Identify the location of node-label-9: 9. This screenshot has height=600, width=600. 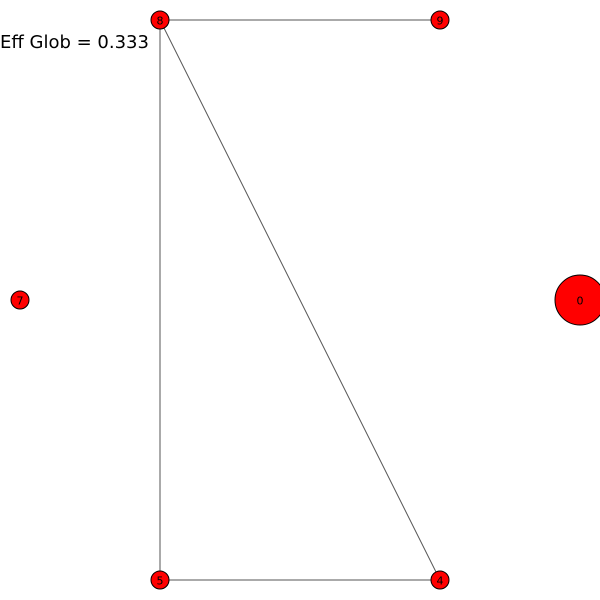
(440, 21).